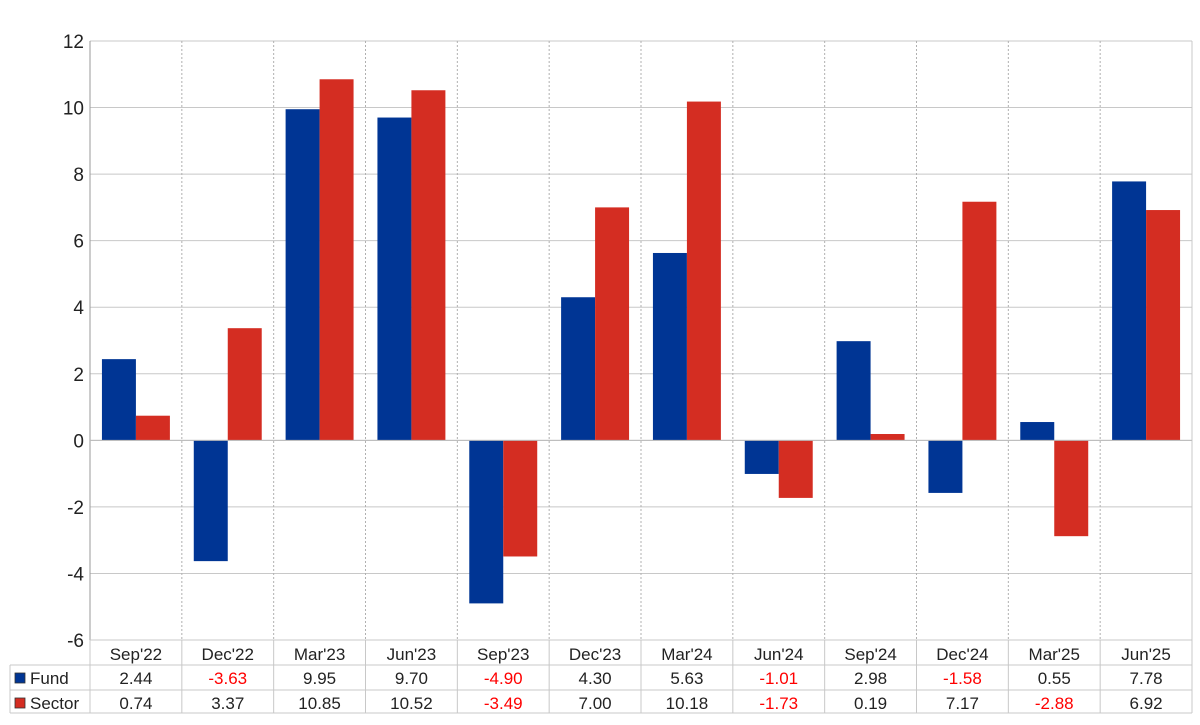 The height and width of the screenshot is (725, 1200). What do you see at coordinates (75, 574) in the screenshot?
I see `y-tick-label: -4` at bounding box center [75, 574].